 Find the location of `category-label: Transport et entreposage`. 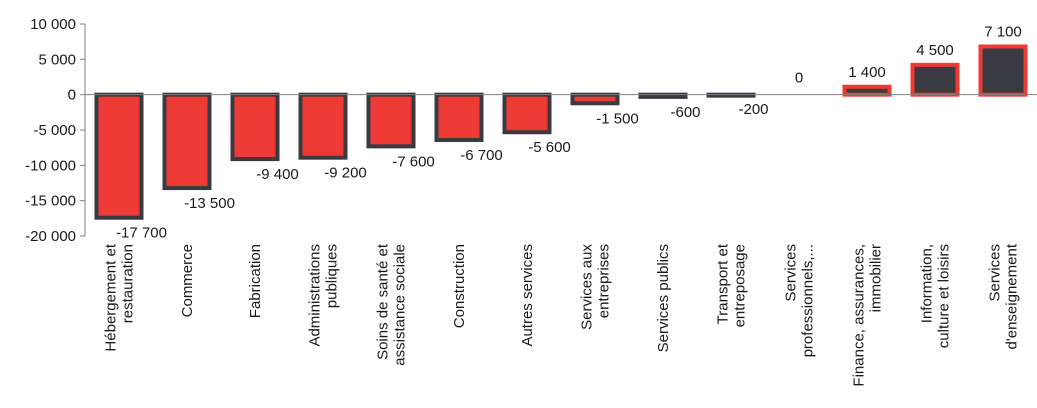

category-label: Transport et entreposage is located at coordinates (732, 285).